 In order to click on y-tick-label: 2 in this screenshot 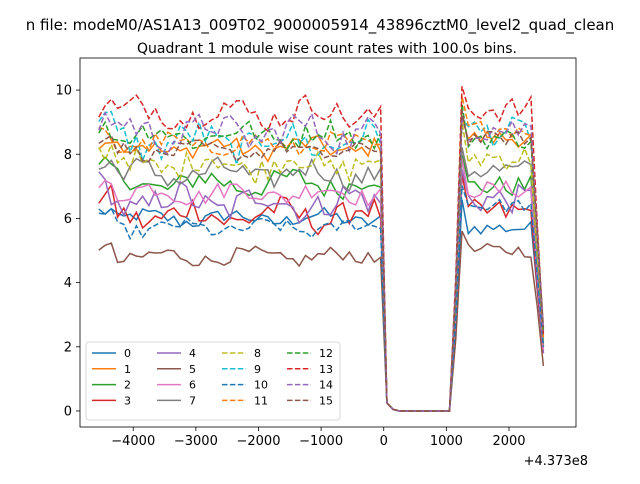, I will do `click(68, 347)`.